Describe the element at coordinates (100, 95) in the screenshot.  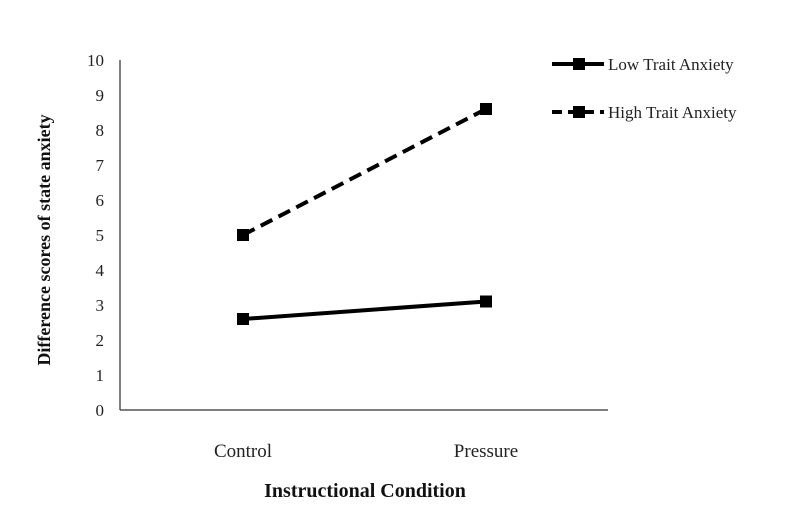
I see `y-tick-label: 9` at that location.